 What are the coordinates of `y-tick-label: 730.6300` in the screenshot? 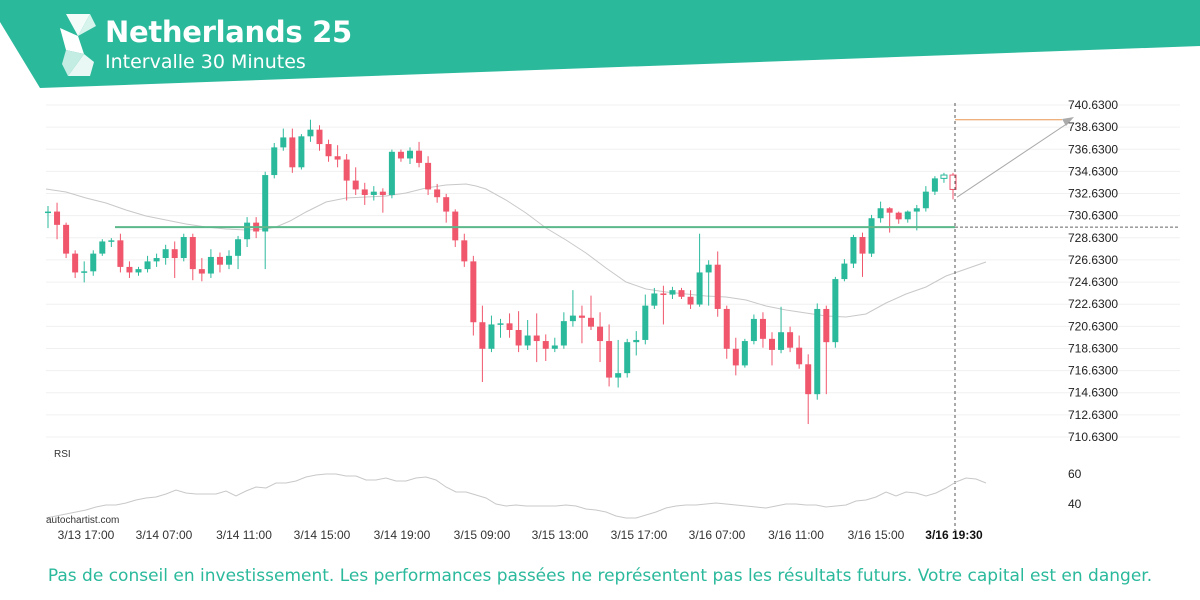 It's located at (1093, 216).